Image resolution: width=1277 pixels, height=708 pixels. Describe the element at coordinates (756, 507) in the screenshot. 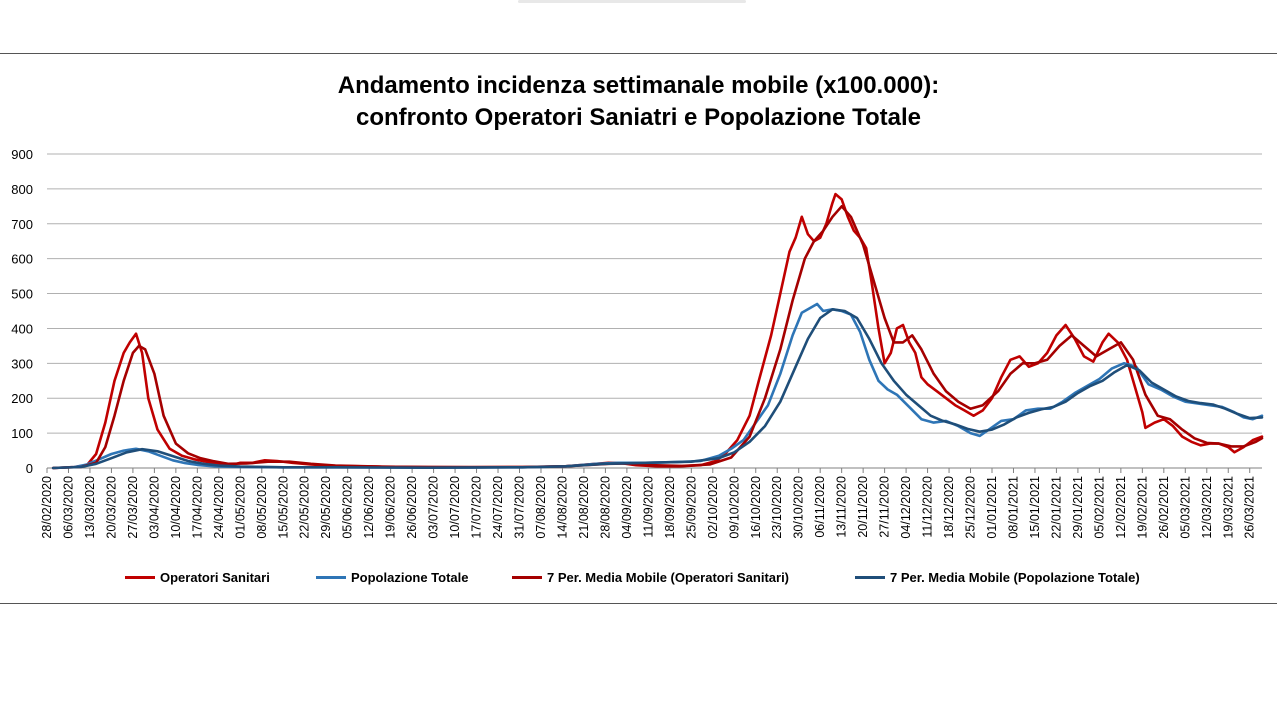

I see `x-tick-label: 16/10/2020` at that location.